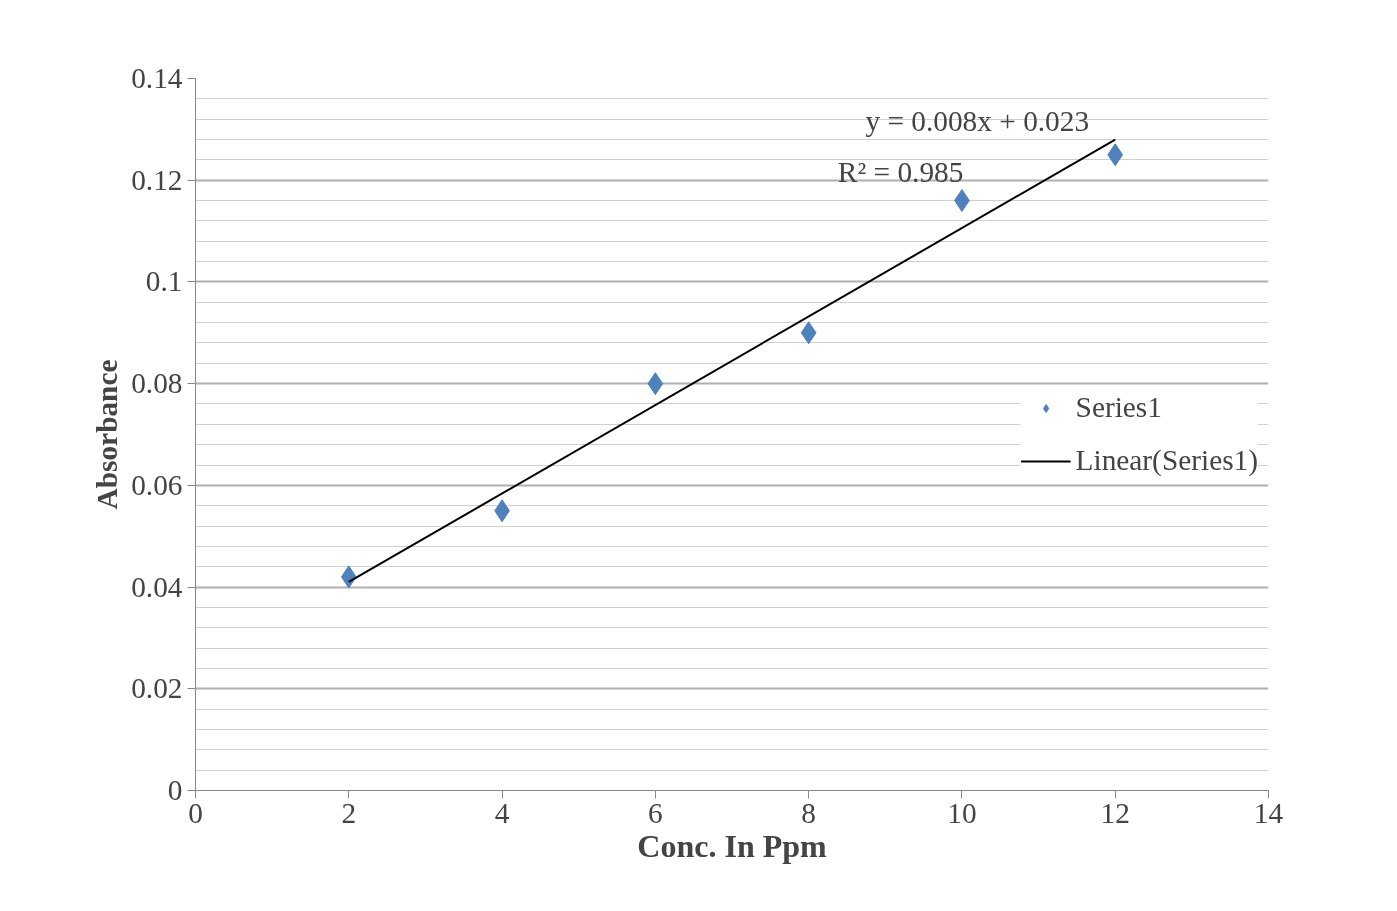 This screenshot has height=911, width=1397. What do you see at coordinates (164, 281) in the screenshot?
I see `y-tick-label: 0.1` at bounding box center [164, 281].